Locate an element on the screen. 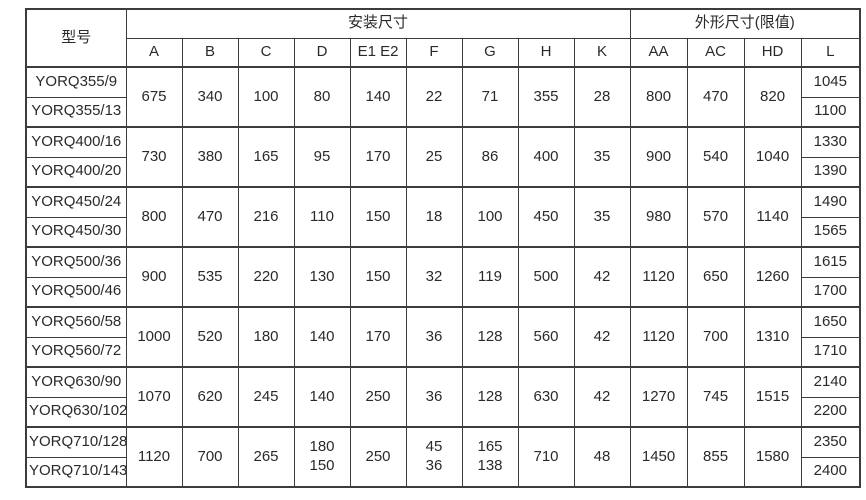  value-cell-L: 2350 is located at coordinates (830, 442).